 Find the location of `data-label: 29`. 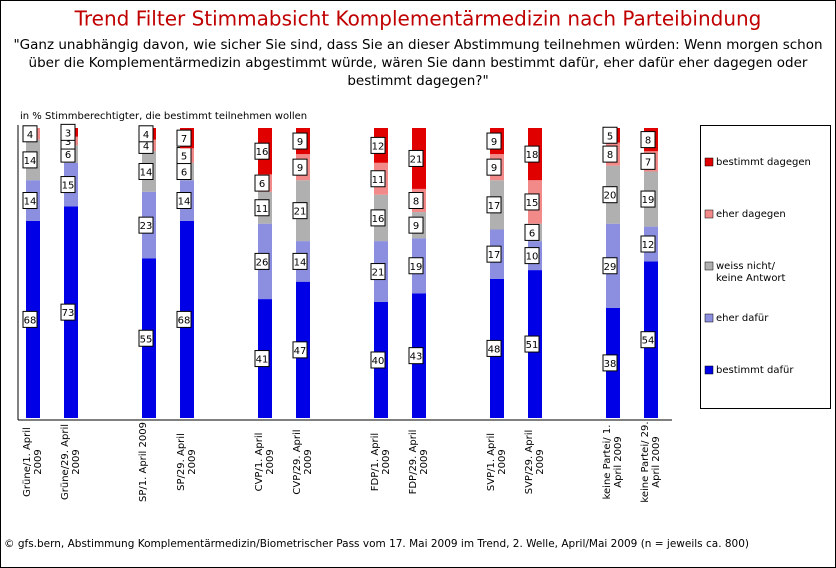

data-label: 29 is located at coordinates (610, 267).